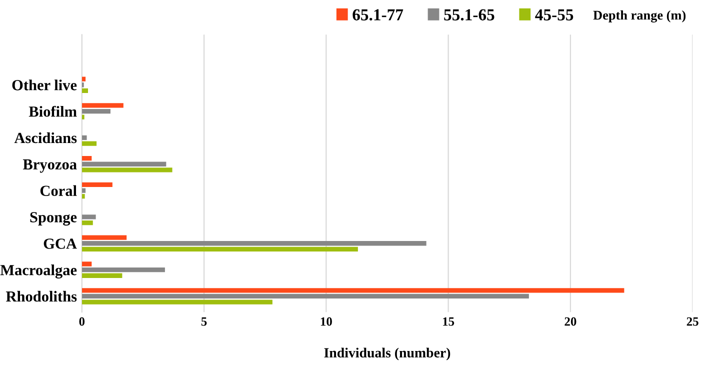 This screenshot has width=706, height=365. Describe the element at coordinates (570, 321) in the screenshot. I see `x-tick-label: 20` at that location.